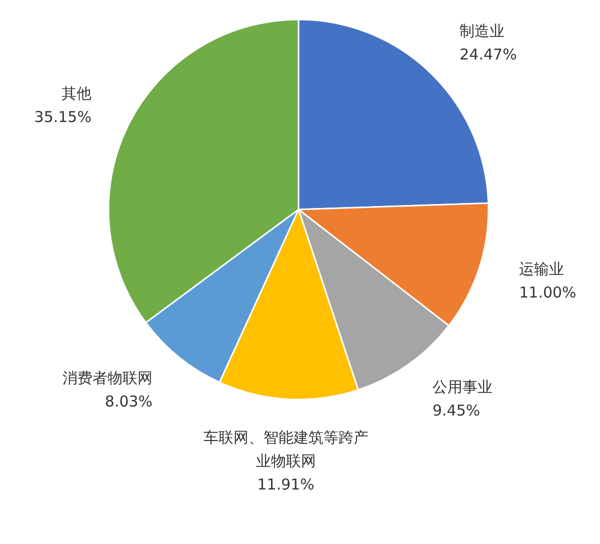 This screenshot has width=600, height=544. What do you see at coordinates (482, 31) in the screenshot?
I see `slice-label: 制造业` at bounding box center [482, 31].